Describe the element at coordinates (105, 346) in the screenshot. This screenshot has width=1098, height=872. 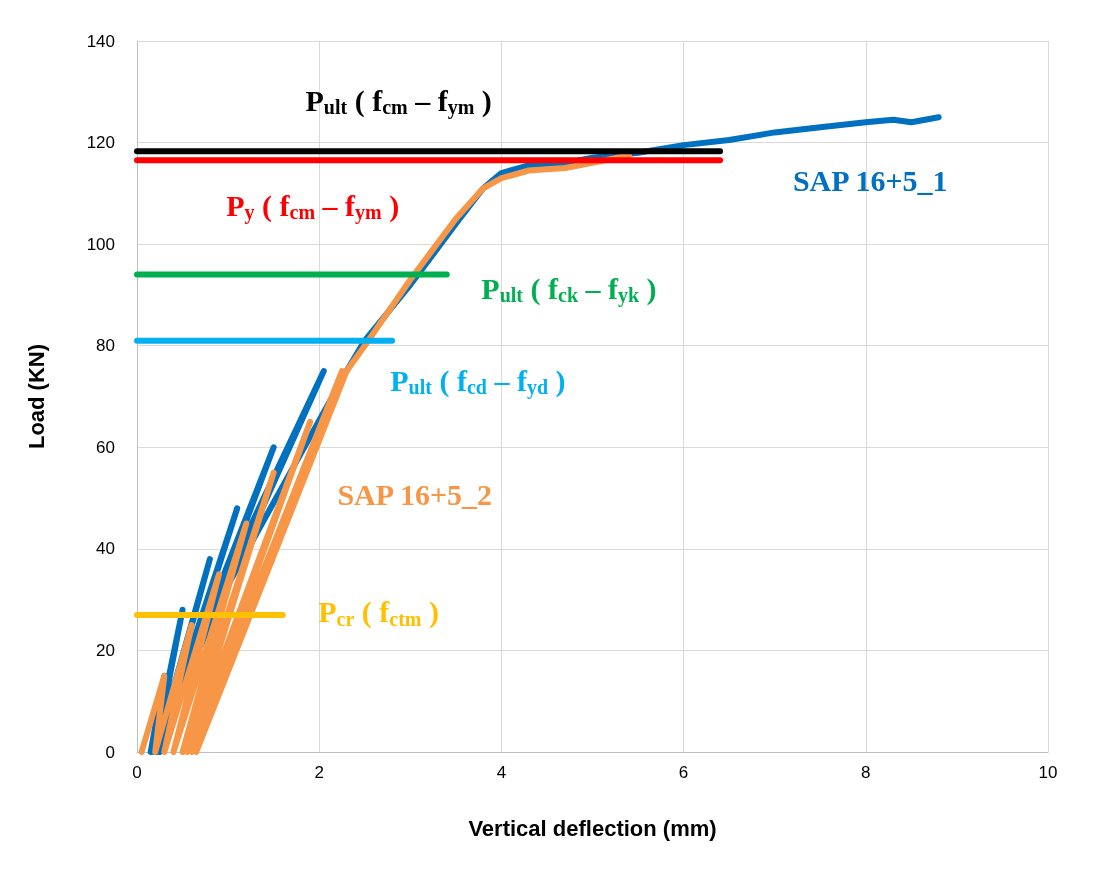
I see `y-tick-label: 80` at that location.